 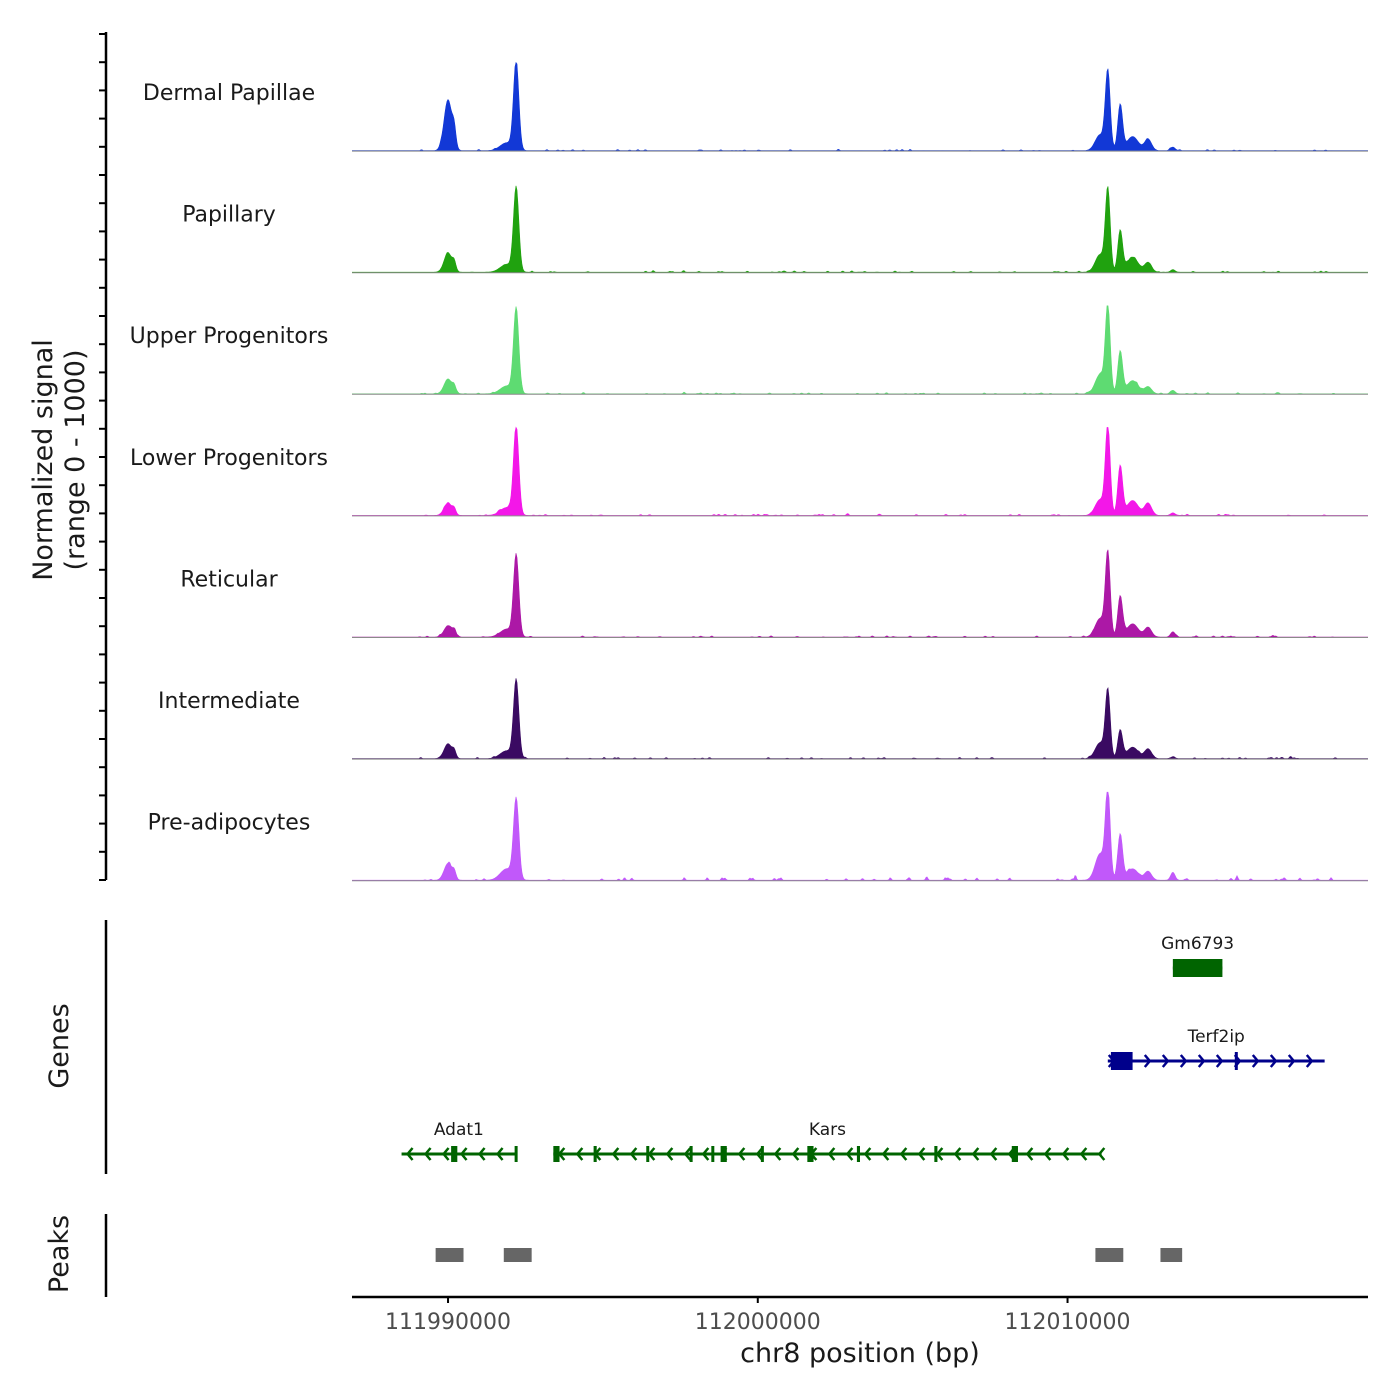 I want to click on track-label: Upper Progenitors, so click(x=229, y=336).